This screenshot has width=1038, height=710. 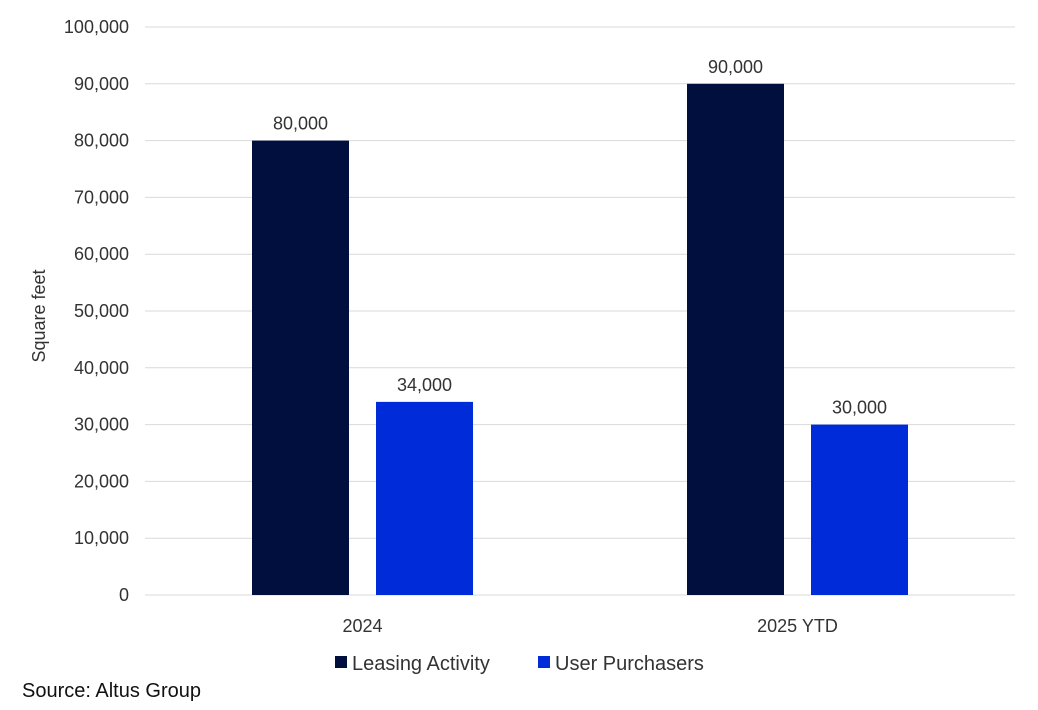 I want to click on data-label: 30,000, so click(x=859, y=408).